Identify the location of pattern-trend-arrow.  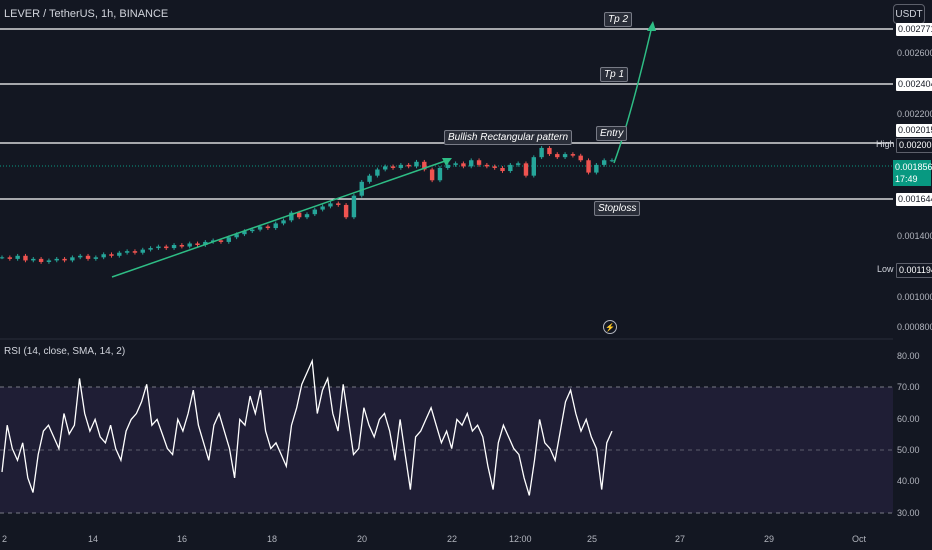
(280, 218).